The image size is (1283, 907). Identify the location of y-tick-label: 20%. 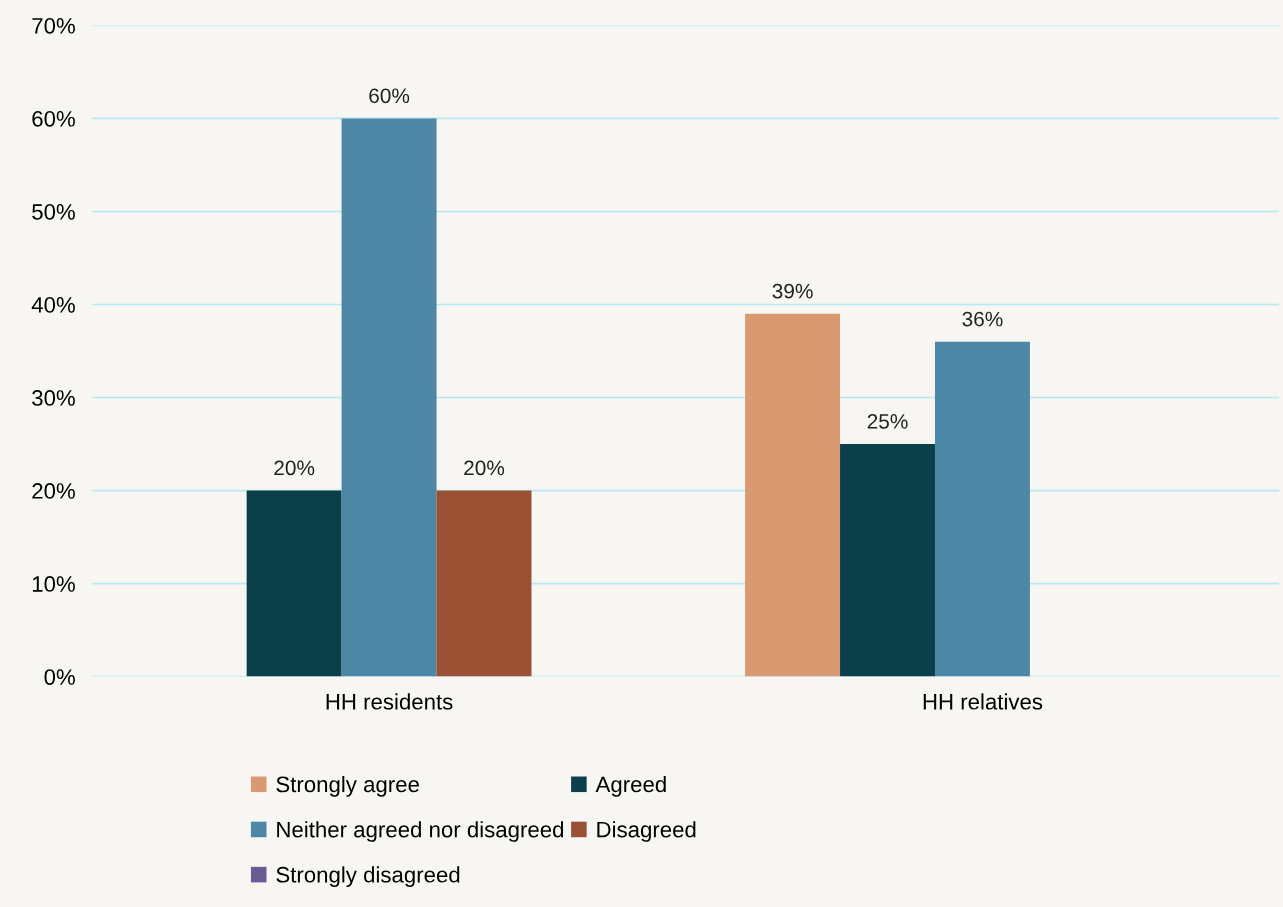
(53, 491).